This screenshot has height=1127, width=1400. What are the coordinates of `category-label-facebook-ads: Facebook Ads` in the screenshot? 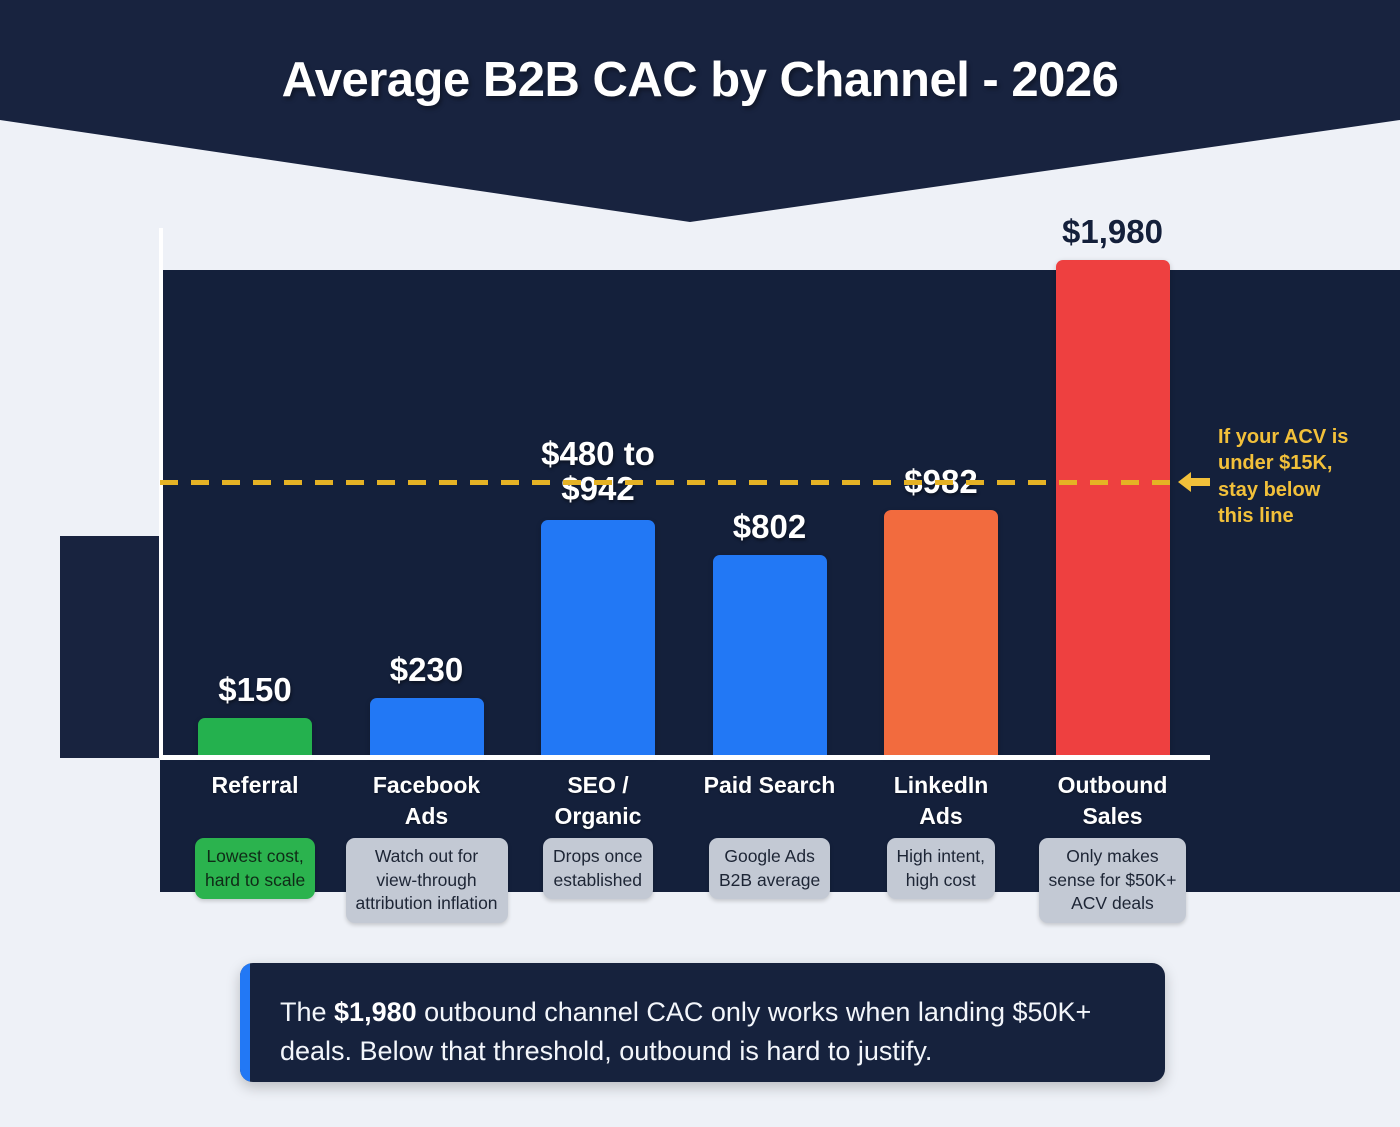 It's located at (426, 800).